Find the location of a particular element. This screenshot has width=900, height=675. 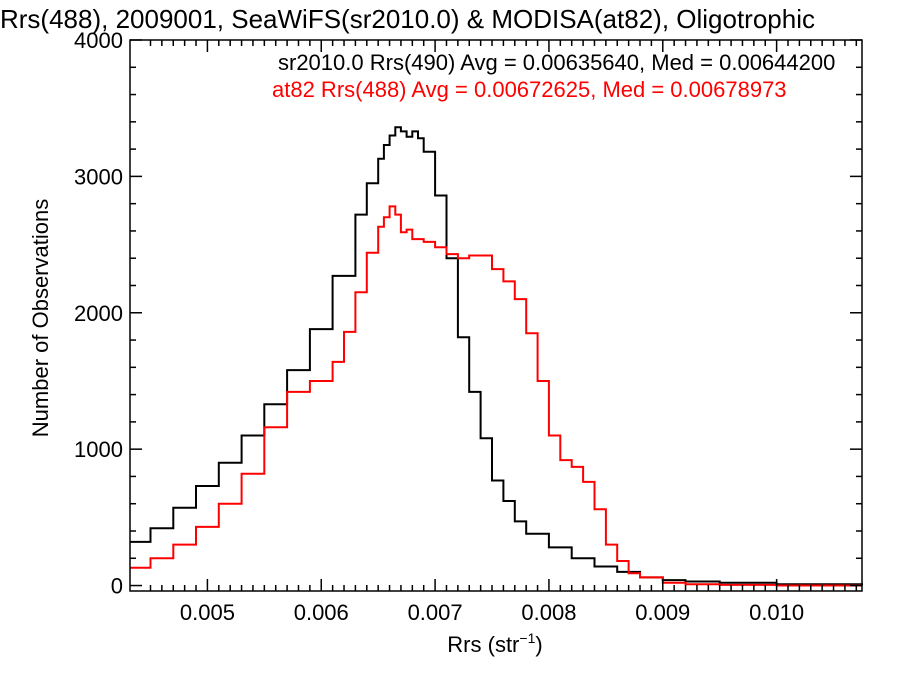

x-tick-label: 0.009 is located at coordinates (662, 612).